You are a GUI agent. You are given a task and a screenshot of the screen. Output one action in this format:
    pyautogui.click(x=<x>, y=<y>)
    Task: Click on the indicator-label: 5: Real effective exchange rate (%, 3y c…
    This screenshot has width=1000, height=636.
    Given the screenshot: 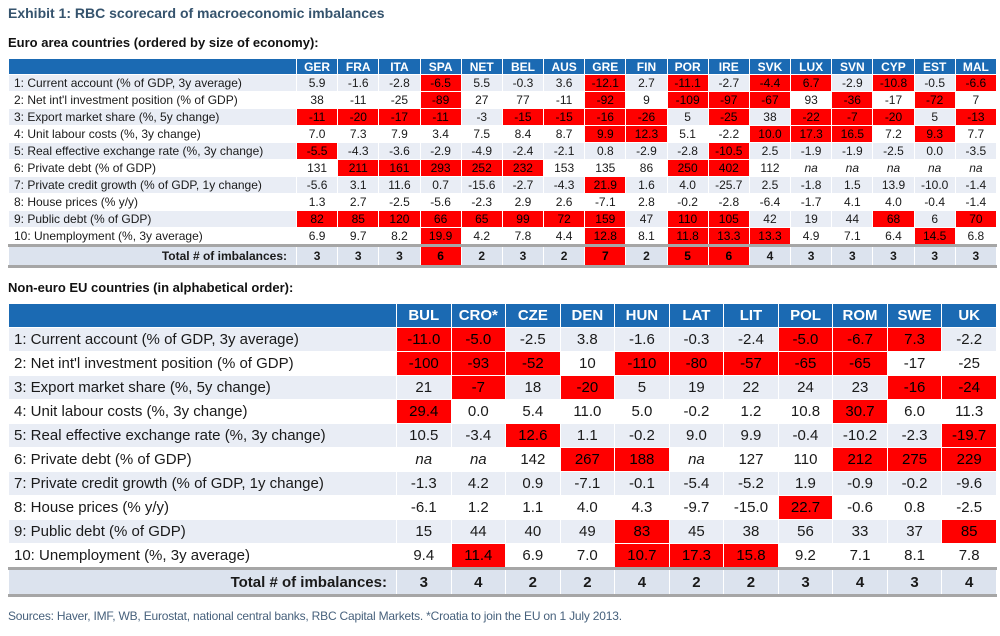 What is the action you would take?
    pyautogui.click(x=202, y=435)
    